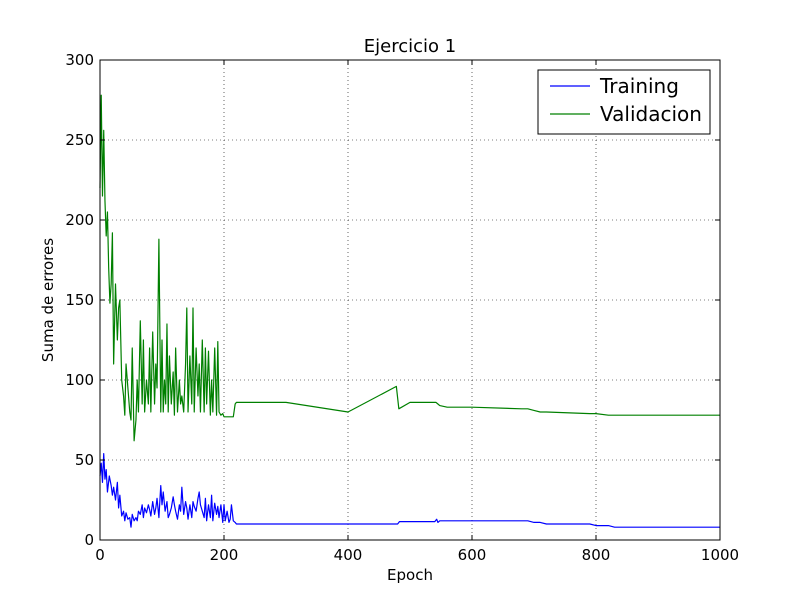 The width and height of the screenshot is (800, 600). What do you see at coordinates (100, 555) in the screenshot?
I see `x-tick-label: 0` at bounding box center [100, 555].